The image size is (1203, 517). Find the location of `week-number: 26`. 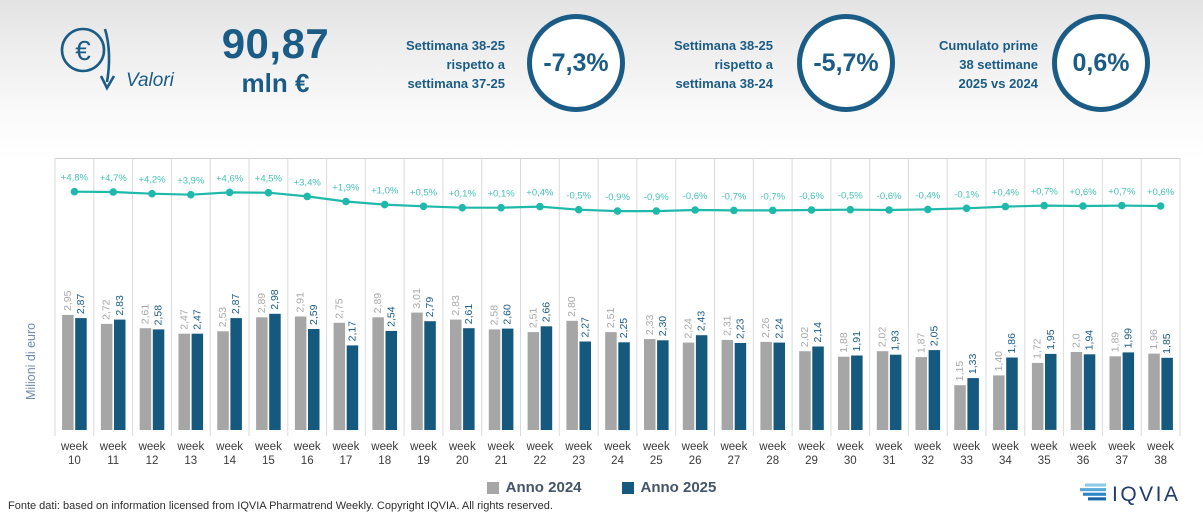

week-number: 26 is located at coordinates (695, 461).